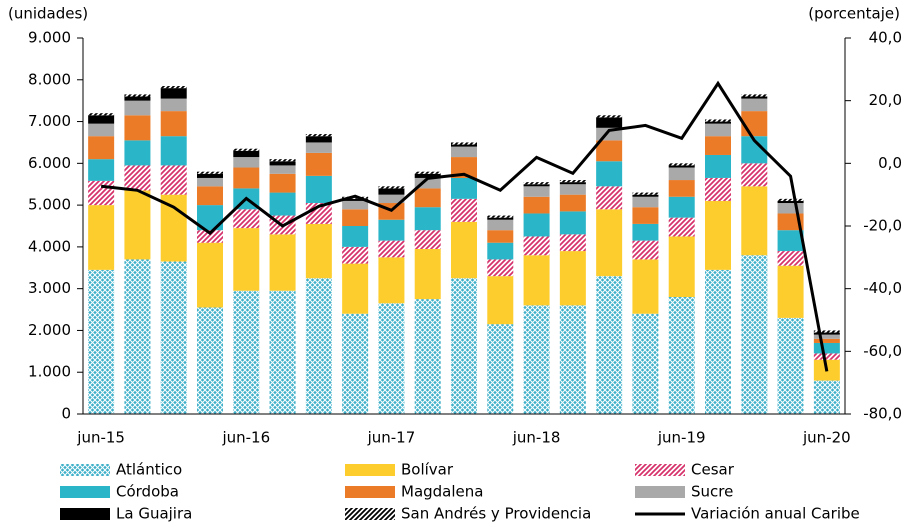 This screenshot has height=527, width=909. What do you see at coordinates (712, 492) in the screenshot?
I see `legend-label: Sucre` at bounding box center [712, 492].